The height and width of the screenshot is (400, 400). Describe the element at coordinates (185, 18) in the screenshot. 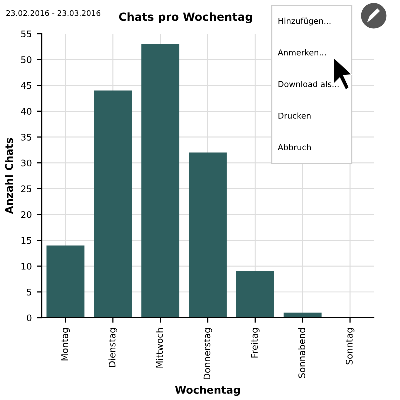

I see `chart-title: Chats pro Wochentag` at that location.